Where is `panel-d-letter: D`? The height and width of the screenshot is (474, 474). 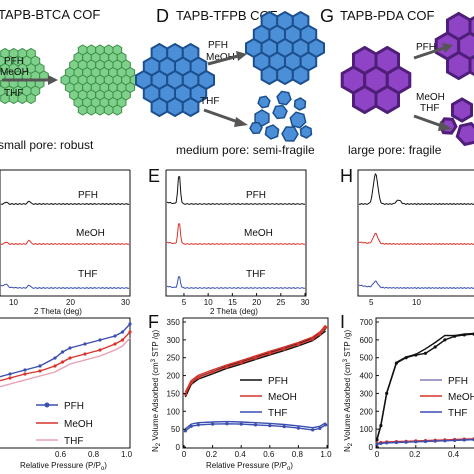
panel-d-letter: D is located at coordinates (162, 16).